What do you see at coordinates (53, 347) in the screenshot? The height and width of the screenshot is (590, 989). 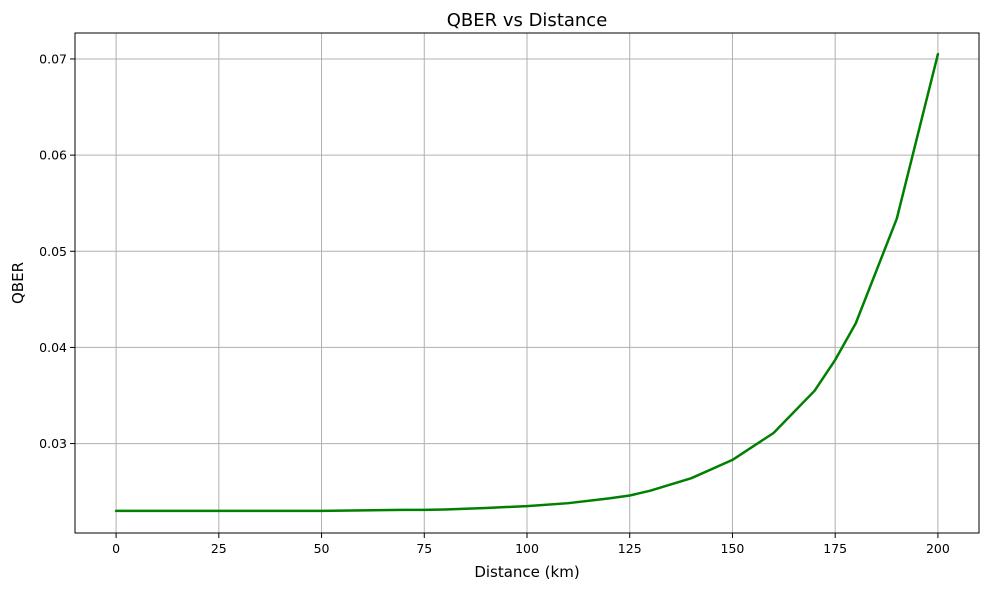 I see `y-tick-label: 0.04` at bounding box center [53, 347].